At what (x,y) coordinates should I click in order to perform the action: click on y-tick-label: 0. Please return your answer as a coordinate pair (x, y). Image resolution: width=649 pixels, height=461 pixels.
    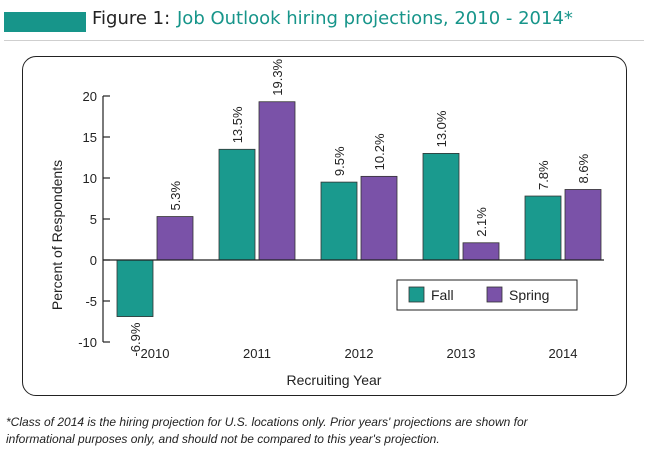
    Looking at the image, I should click on (93, 260).